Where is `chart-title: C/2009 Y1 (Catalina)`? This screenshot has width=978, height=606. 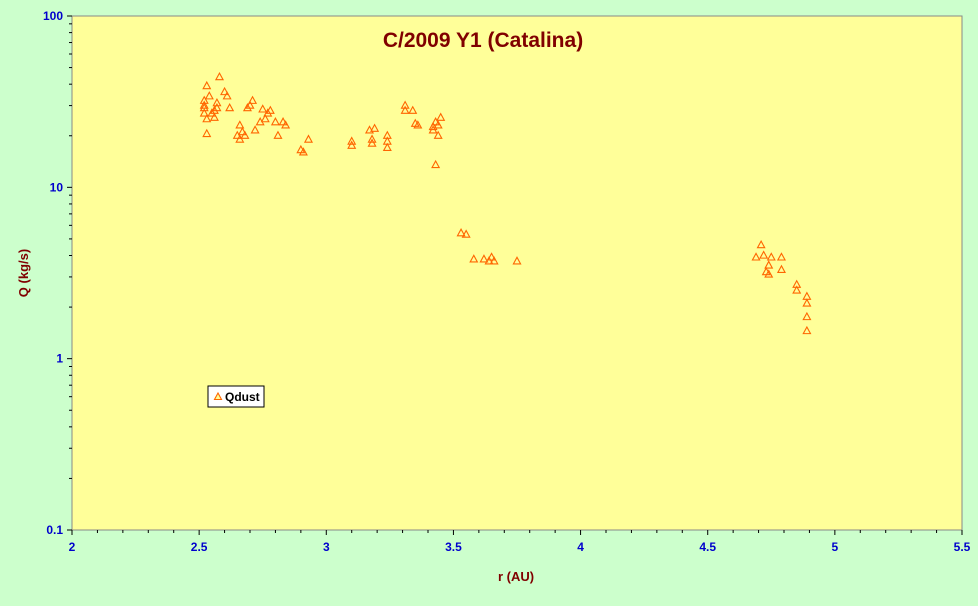
chart-title: C/2009 Y1 (Catalina) is located at coordinates (483, 40).